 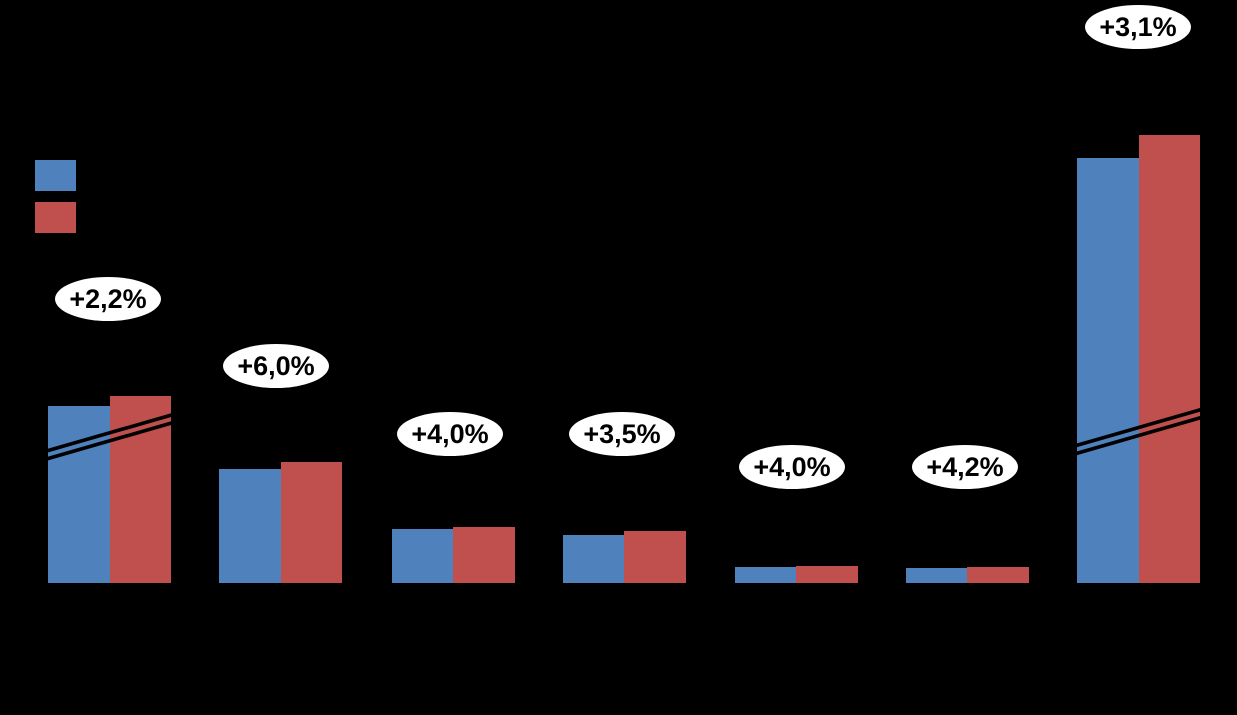 I want to click on growth-label-oval-group-2: +6,0%, so click(x=276, y=366).